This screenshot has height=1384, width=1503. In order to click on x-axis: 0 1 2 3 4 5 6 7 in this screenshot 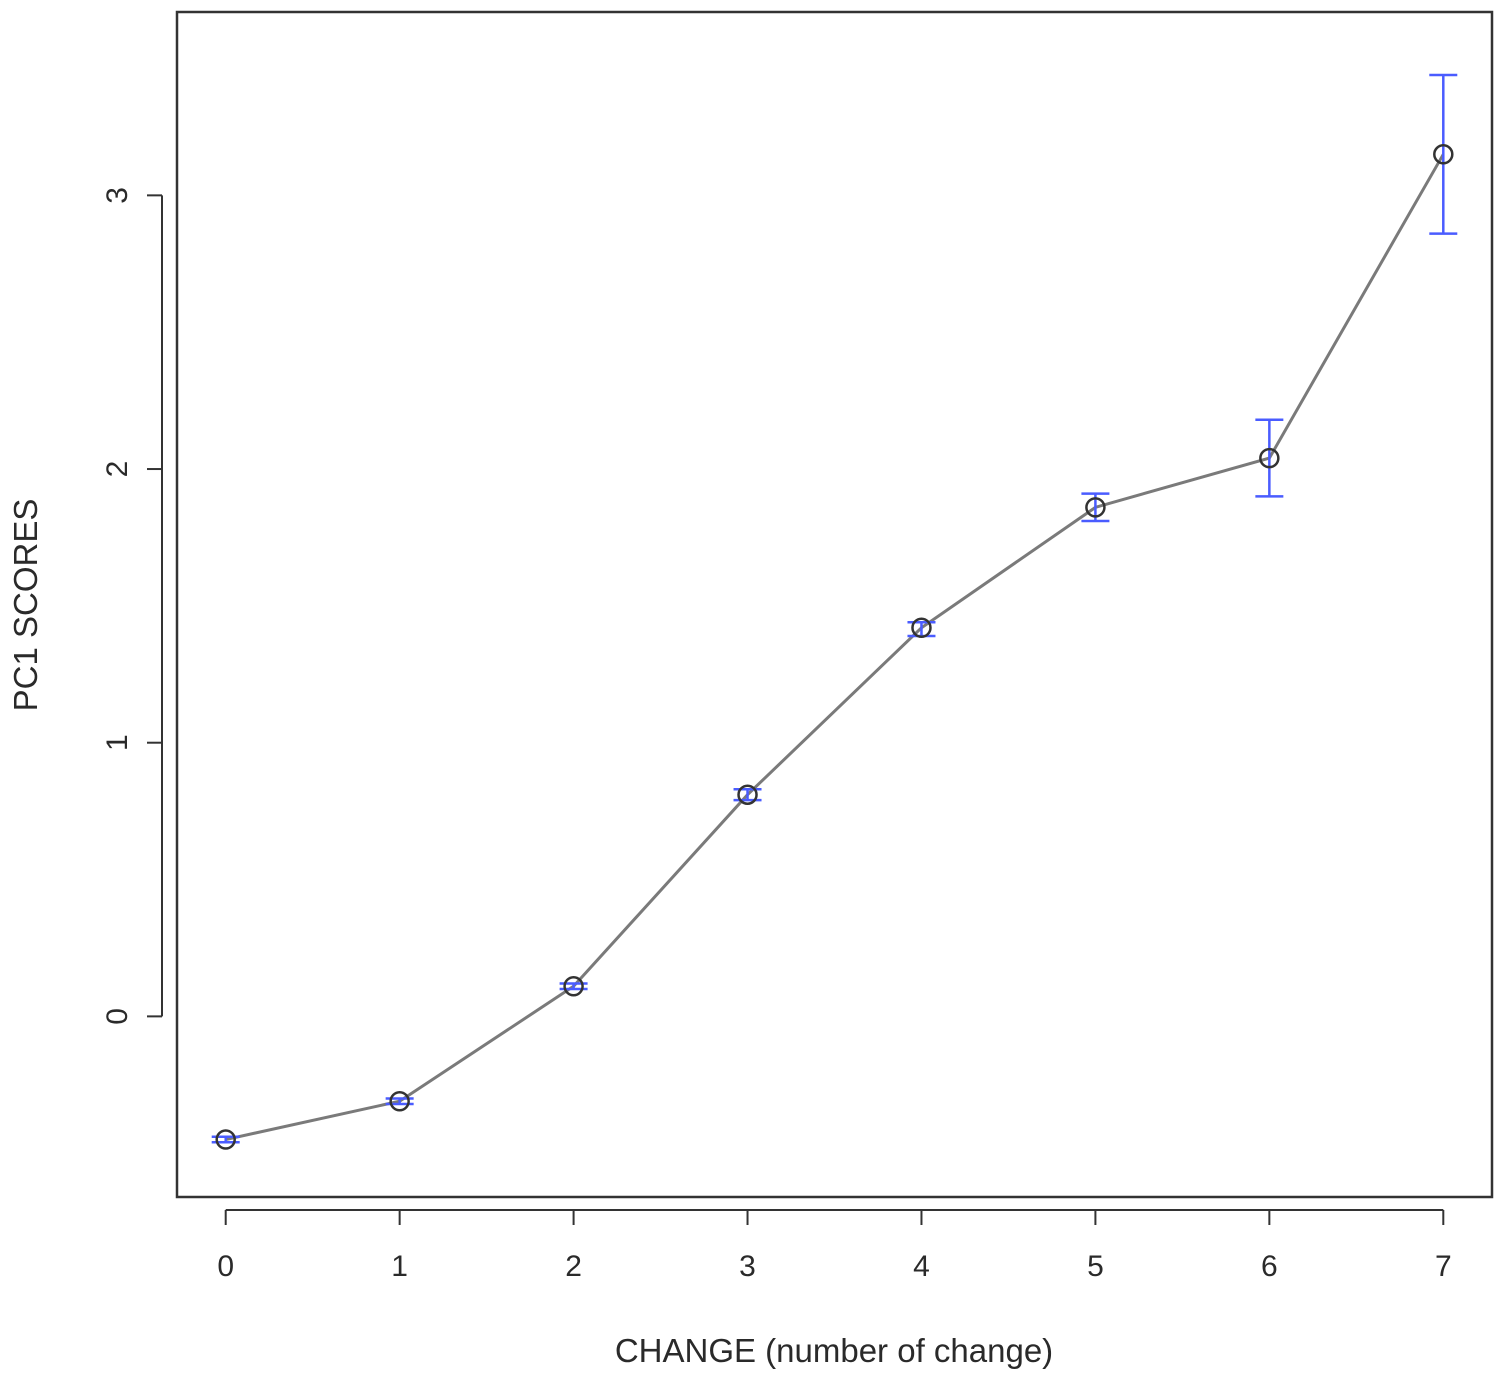, I will do `click(834, 1246)`.